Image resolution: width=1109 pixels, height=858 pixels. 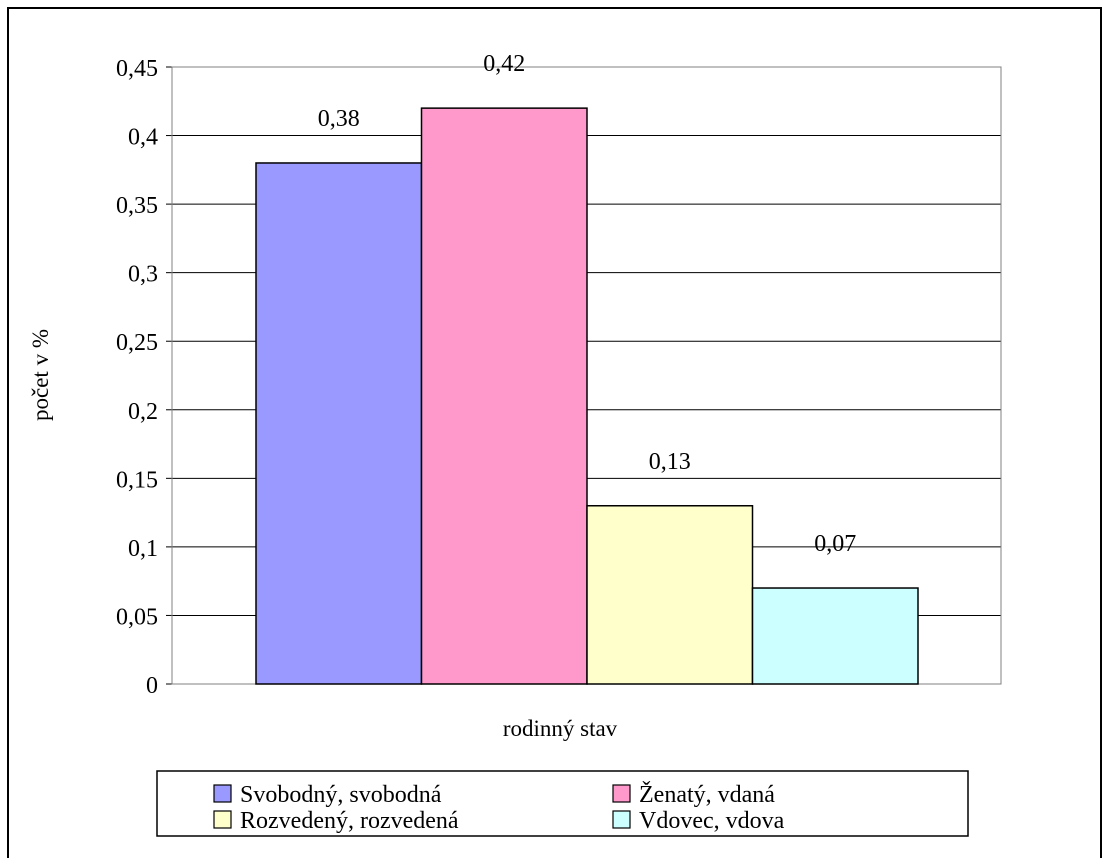 What do you see at coordinates (707, 795) in the screenshot?
I see `legend-label: Ženatý, vdaná` at bounding box center [707, 795].